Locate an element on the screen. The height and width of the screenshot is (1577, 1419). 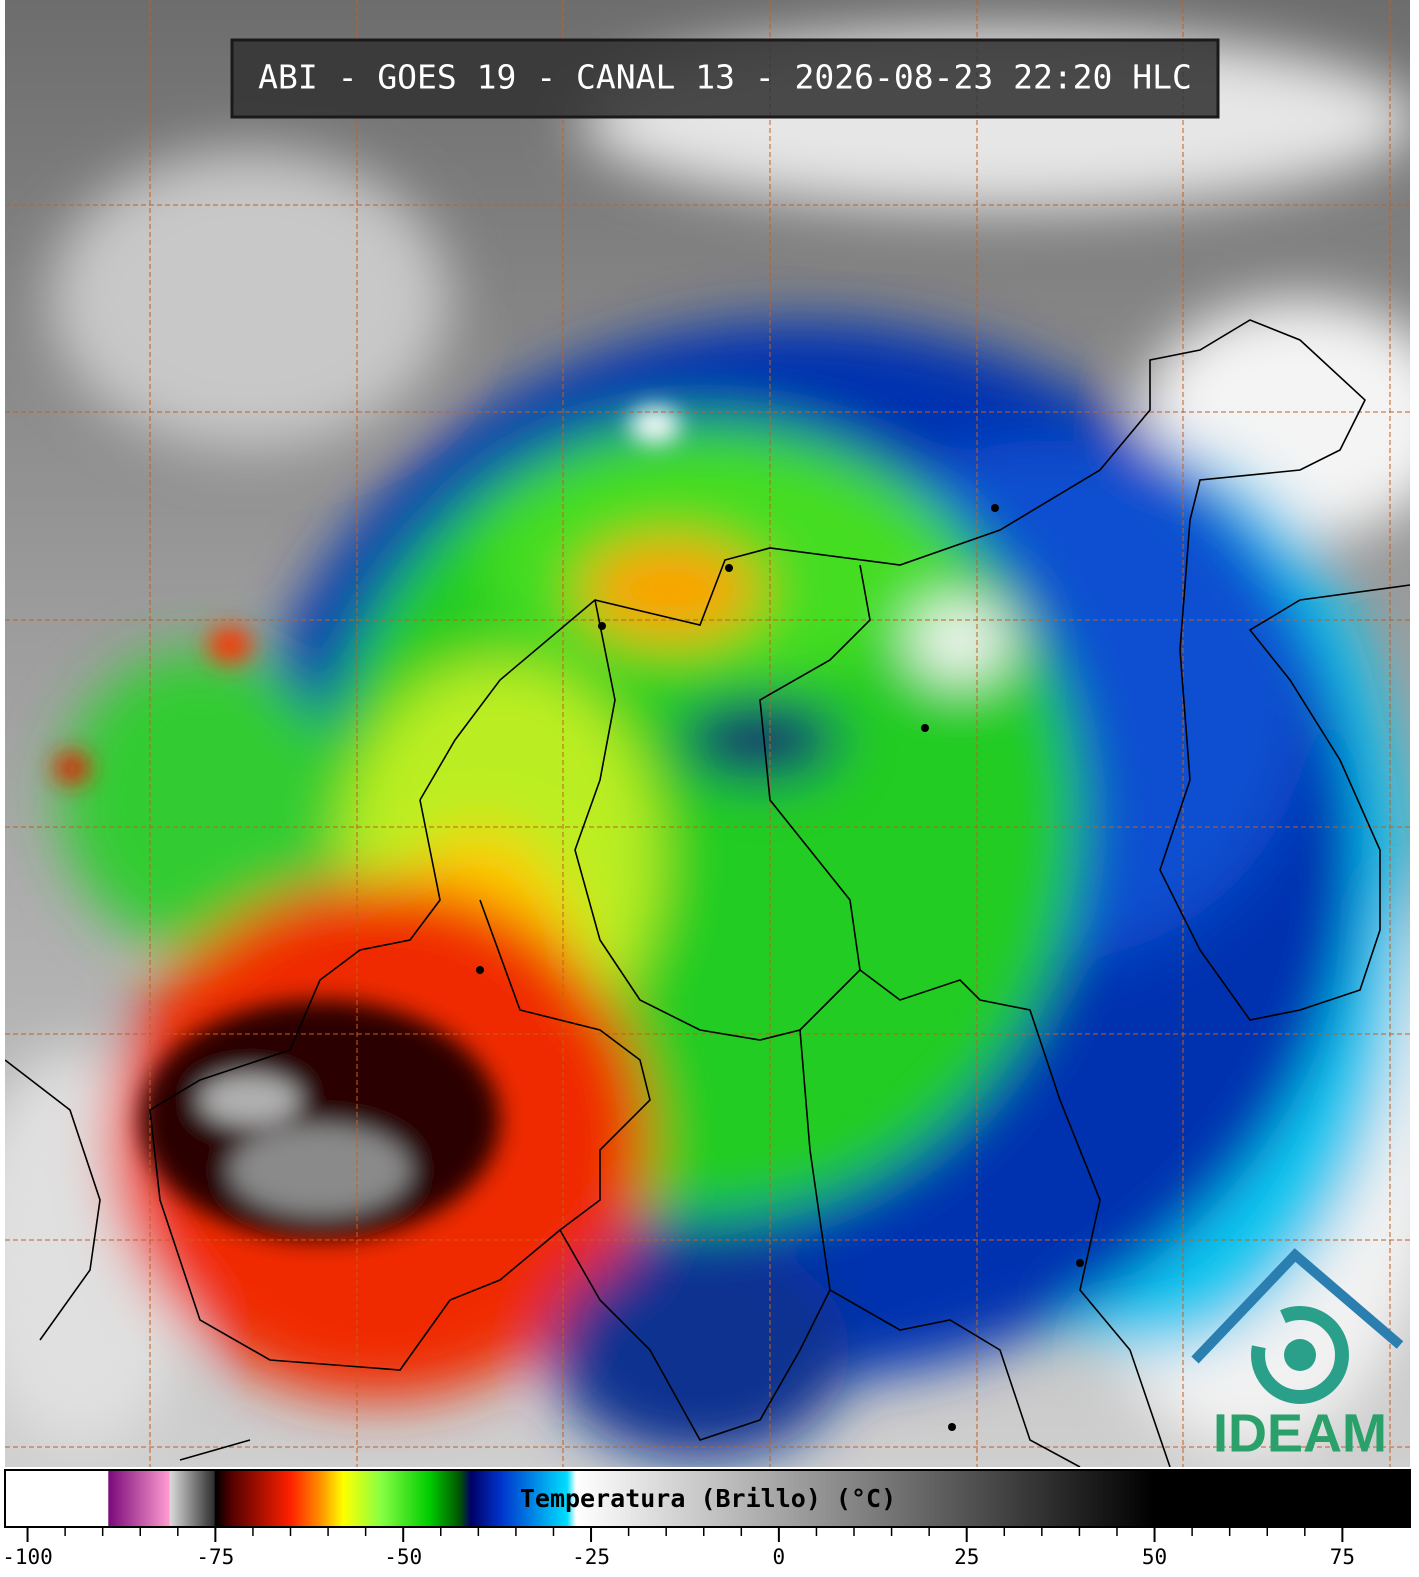
tick-label: 75 is located at coordinates (1342, 1557).